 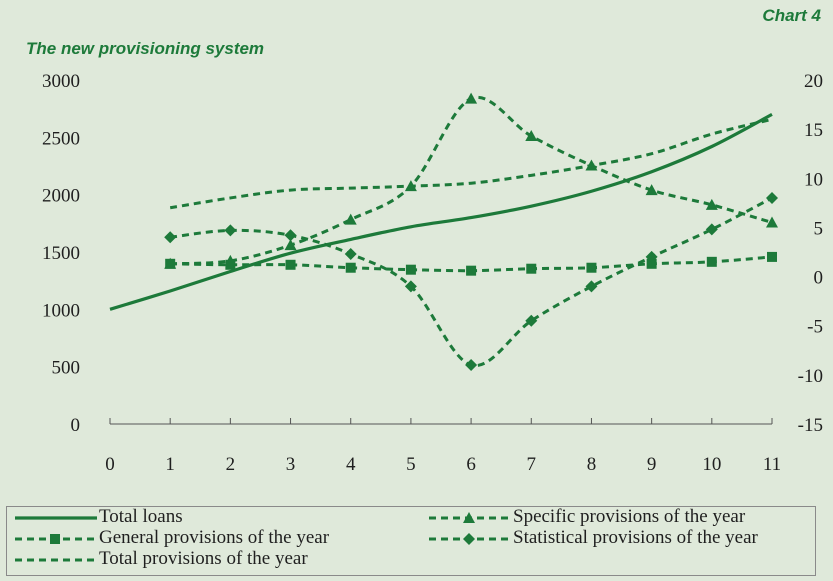 What do you see at coordinates (61, 138) in the screenshot?
I see `y-left-tick-label: 2500` at bounding box center [61, 138].